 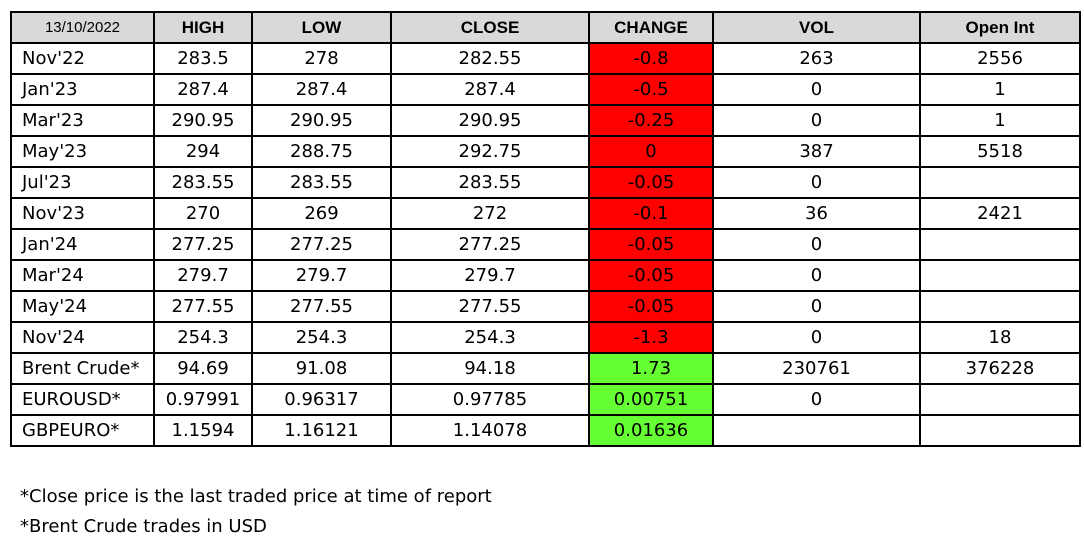 I want to click on contract-name-cell: EUROUSD*, so click(x=82, y=399).